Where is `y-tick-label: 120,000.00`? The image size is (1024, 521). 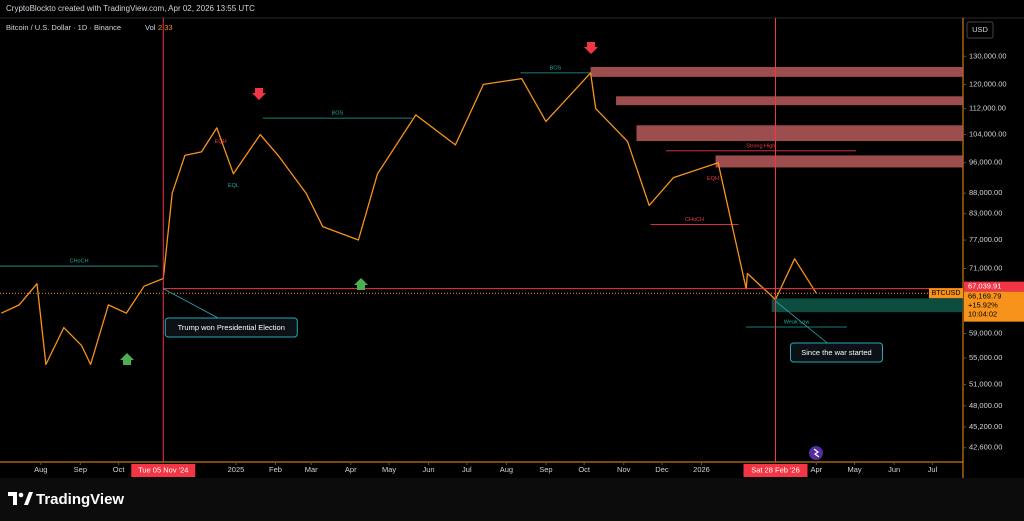 y-tick-label: 120,000.00 is located at coordinates (988, 83).